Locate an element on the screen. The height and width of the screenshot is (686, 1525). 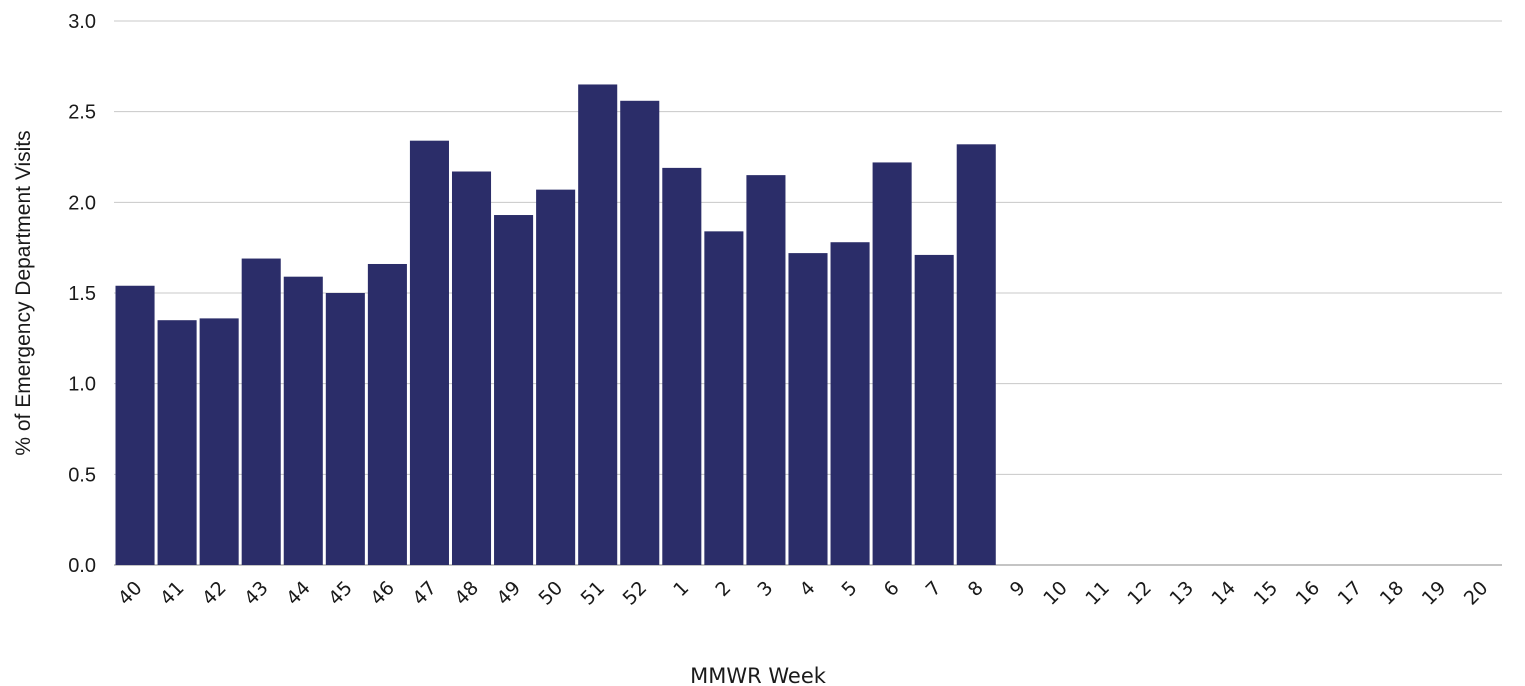
y-tick-labels: 0.0 0.5 1.0 1.5 2.0 2.5 3.0 is located at coordinates (82, 294).